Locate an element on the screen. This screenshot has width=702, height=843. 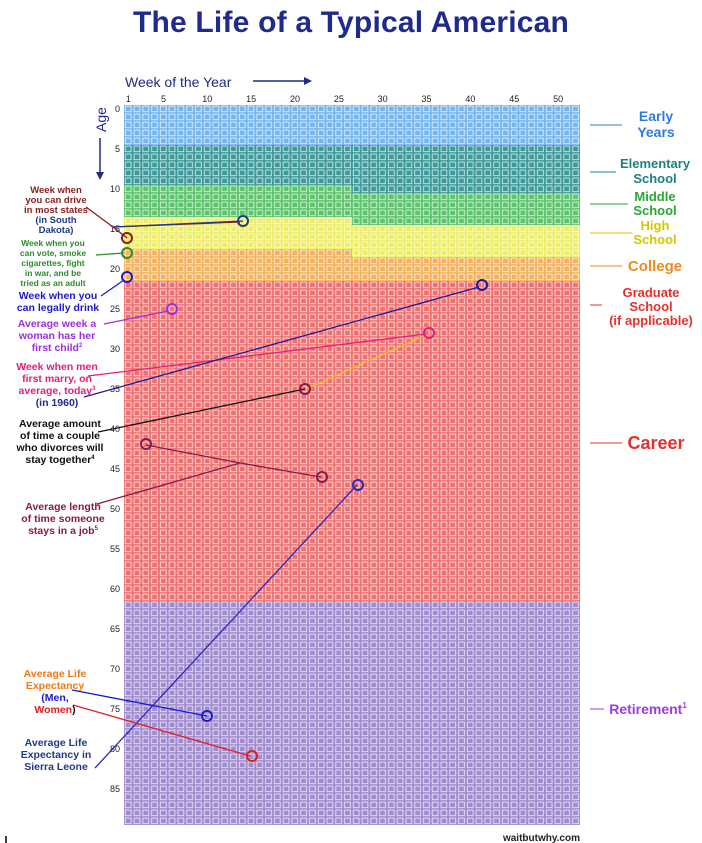
label-drink: Week when you can legally drink is located at coordinates (58, 302).